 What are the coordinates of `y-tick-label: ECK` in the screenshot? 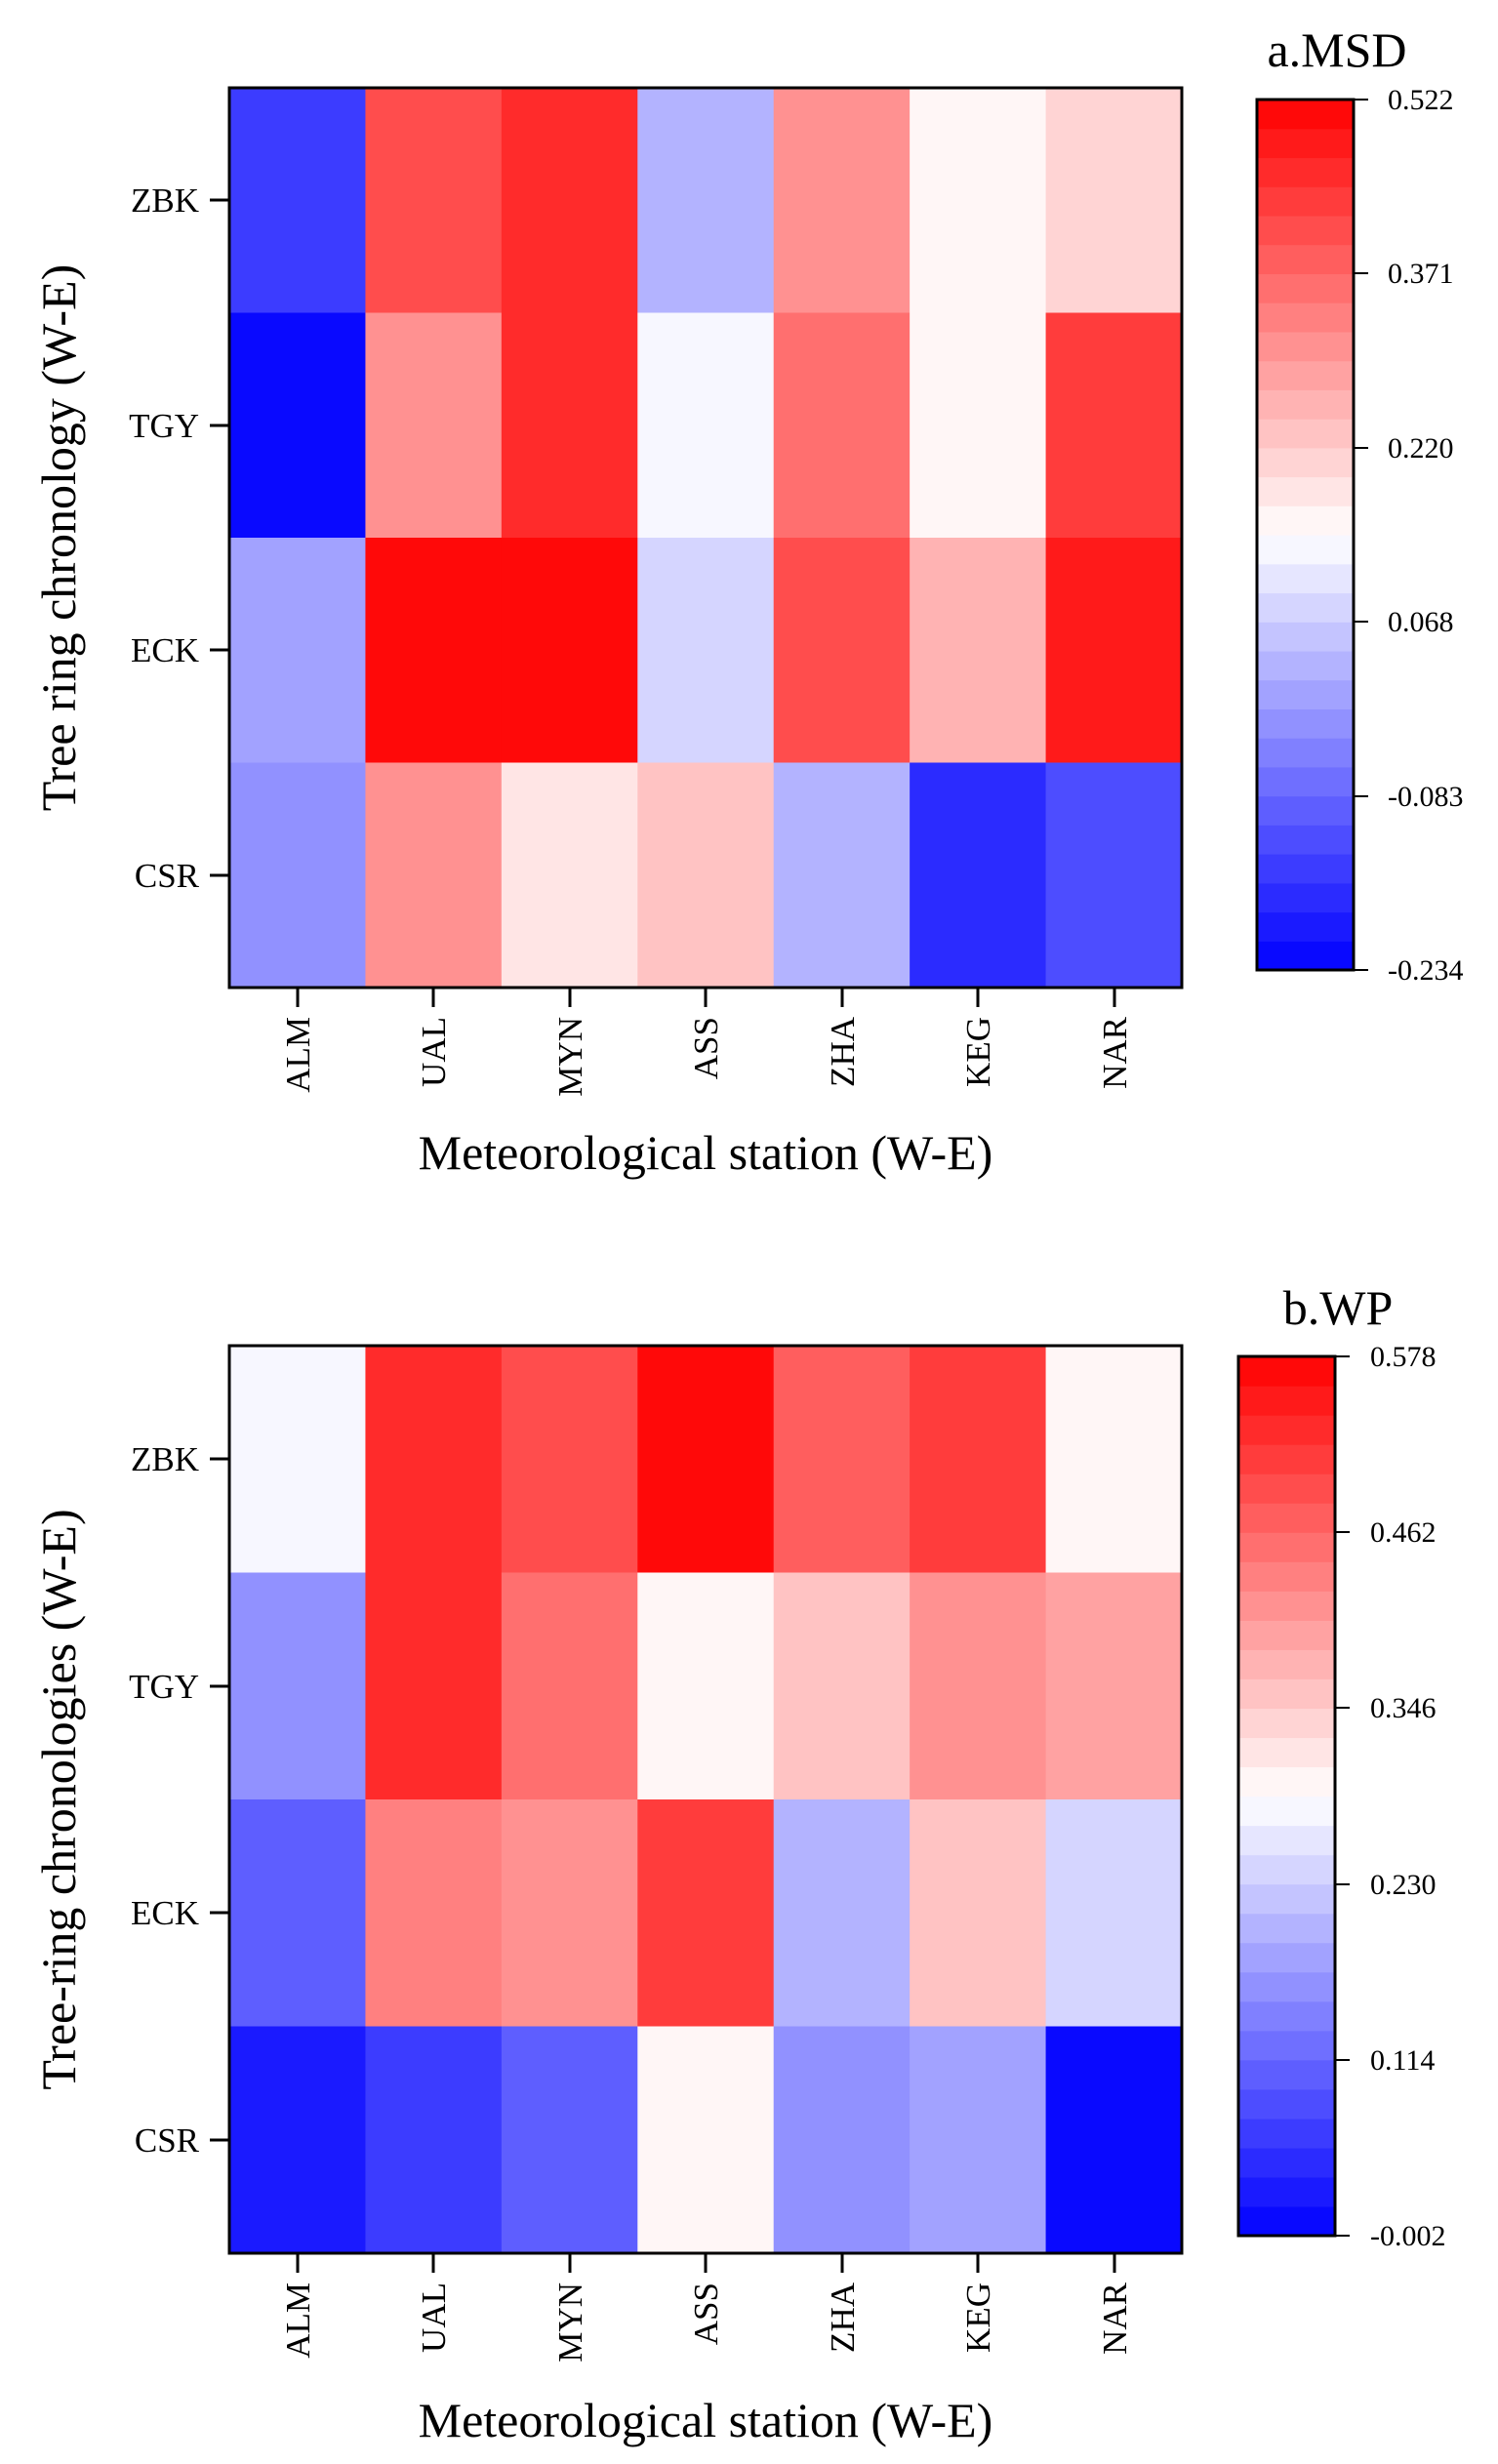 It's located at (165, 1913).